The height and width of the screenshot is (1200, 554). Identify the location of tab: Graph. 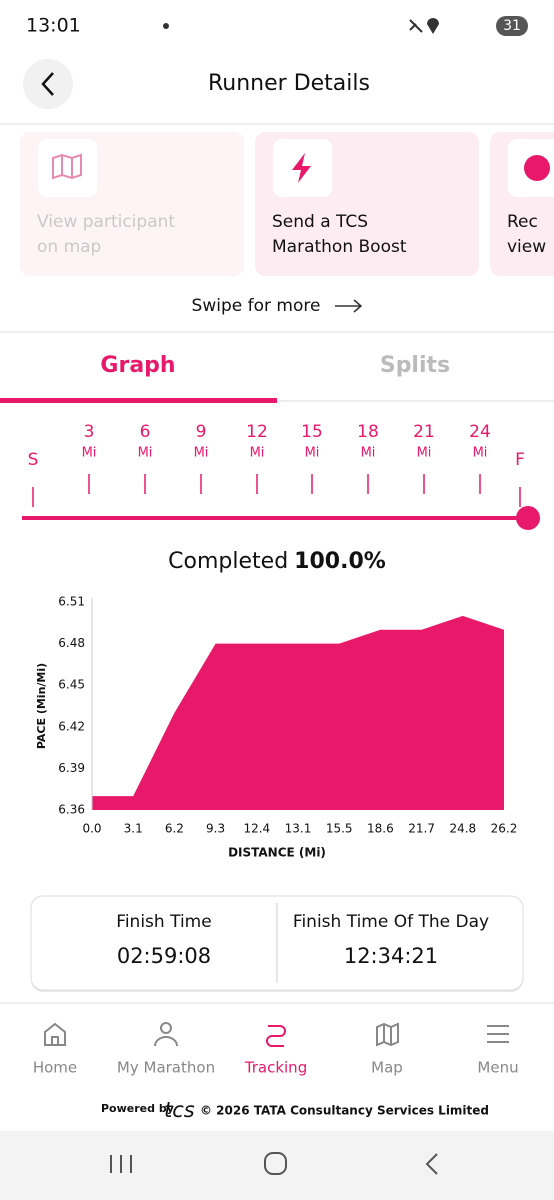
(137, 365).